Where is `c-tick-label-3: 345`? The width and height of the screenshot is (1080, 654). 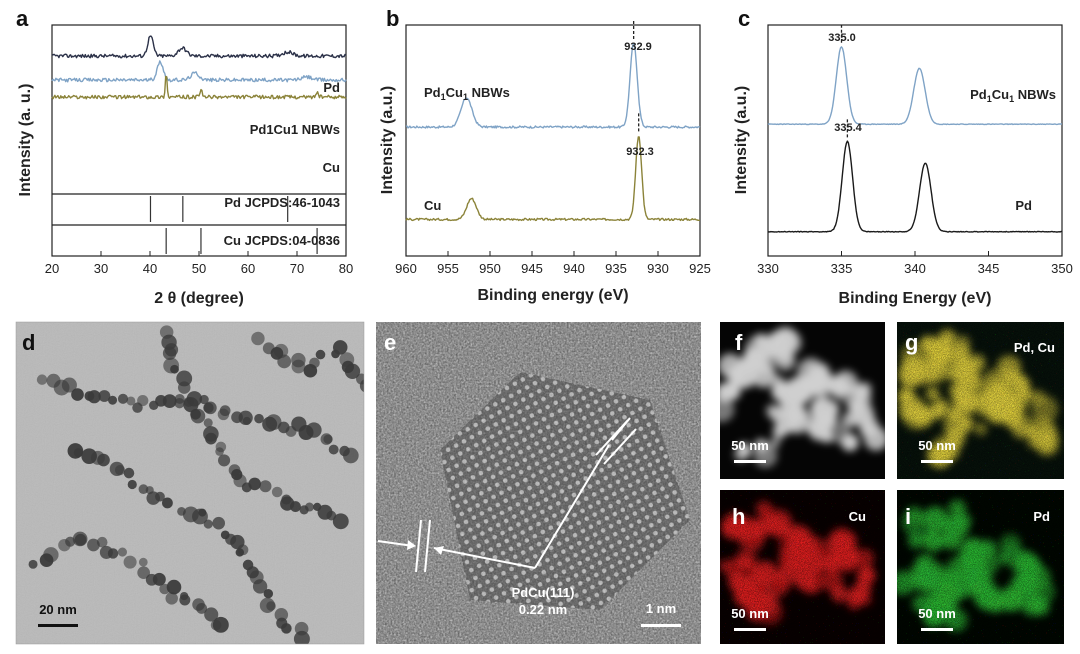
c-tick-label-3: 345 is located at coordinates (989, 268).